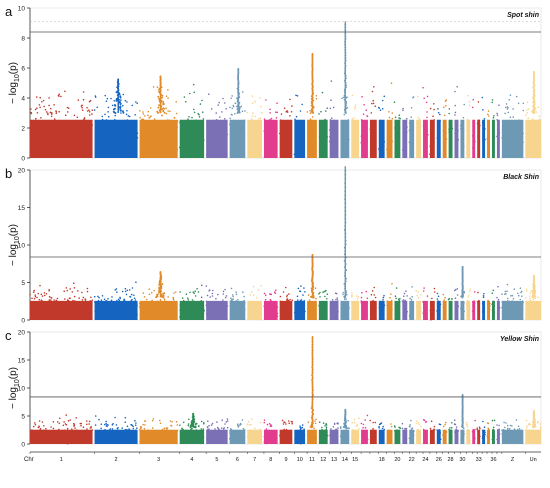 The image size is (550, 488). Describe the element at coordinates (450, 308) in the screenshot. I see `chr-28-points` at that location.